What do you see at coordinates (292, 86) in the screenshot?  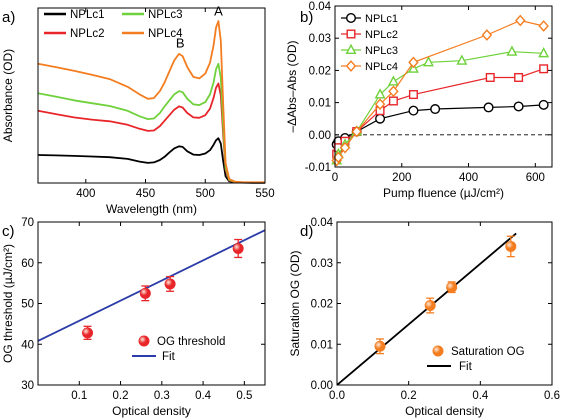 I see `y-axis-label: –ΔAbs–Abs (OD)` at bounding box center [292, 86].